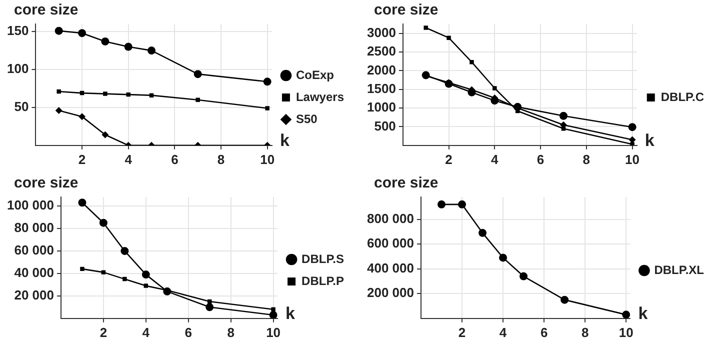 The width and height of the screenshot is (720, 346). Describe the element at coordinates (307, 119) in the screenshot. I see `legend-label: S50` at that location.